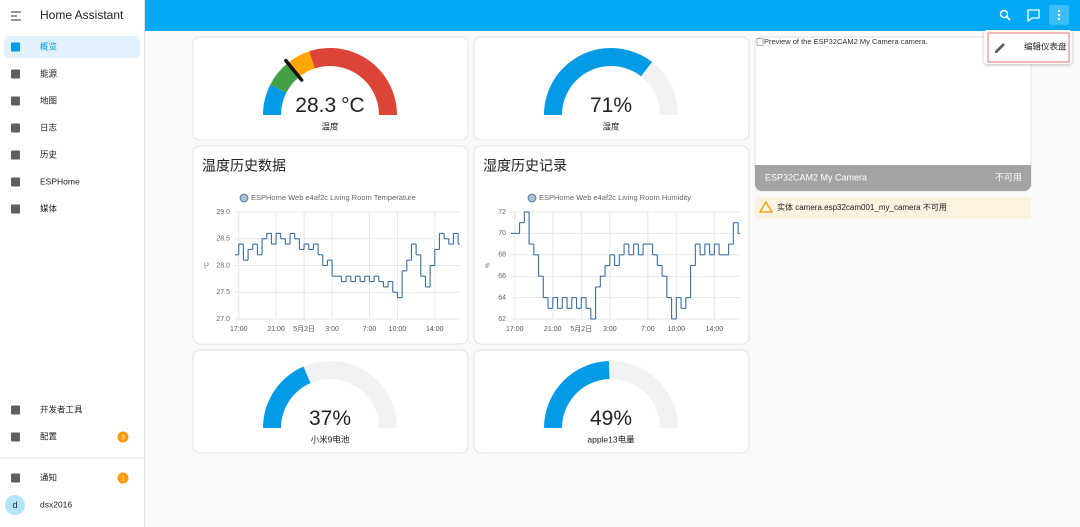 This screenshot has width=1080, height=527. What do you see at coordinates (48, 477) in the screenshot?
I see `nav-item: 通知` at bounding box center [48, 477].